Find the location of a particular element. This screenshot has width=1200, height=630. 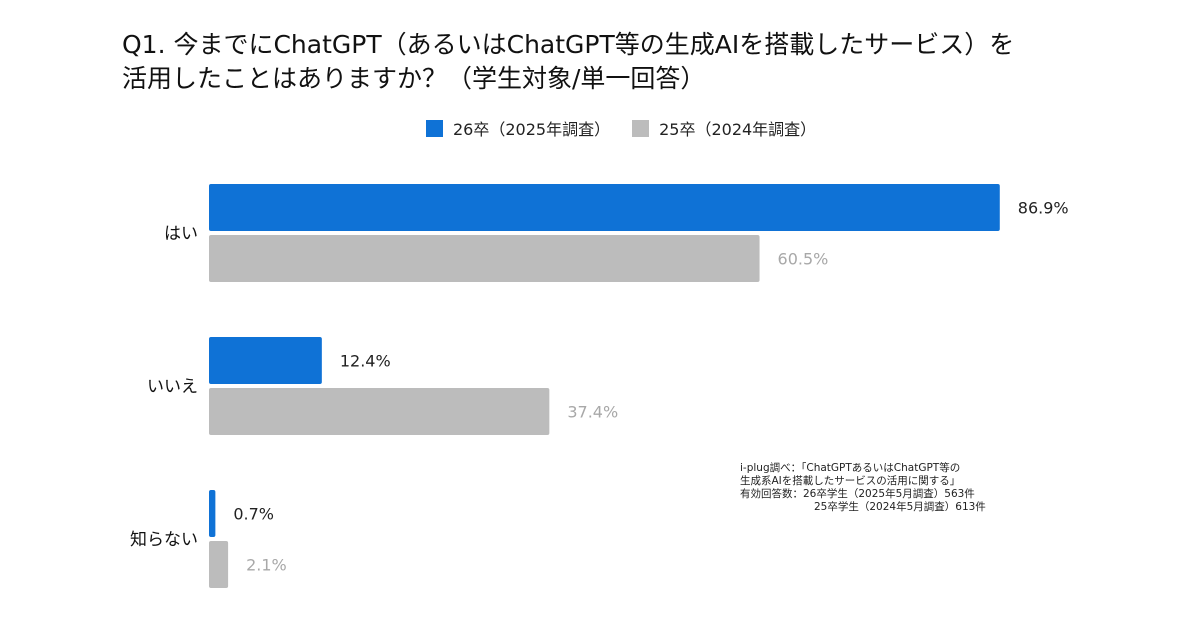

source-note-line-3: 有効回答数：26卒学生（2025年5月調査）563件 is located at coordinates (857, 494).